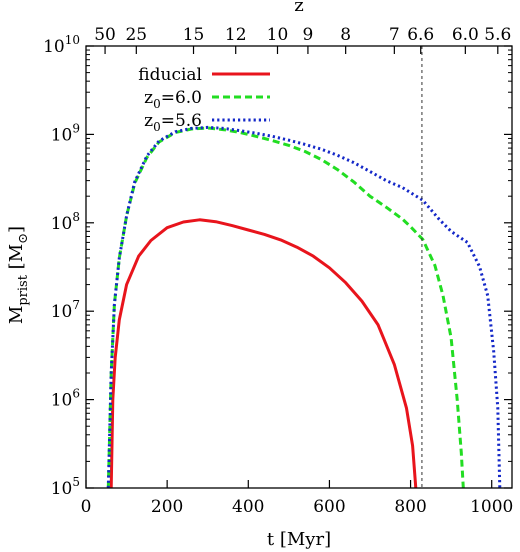 The height and width of the screenshot is (552, 520). Describe the element at coordinates (410, 507) in the screenshot. I see `x-tick-label: 800` at that location.